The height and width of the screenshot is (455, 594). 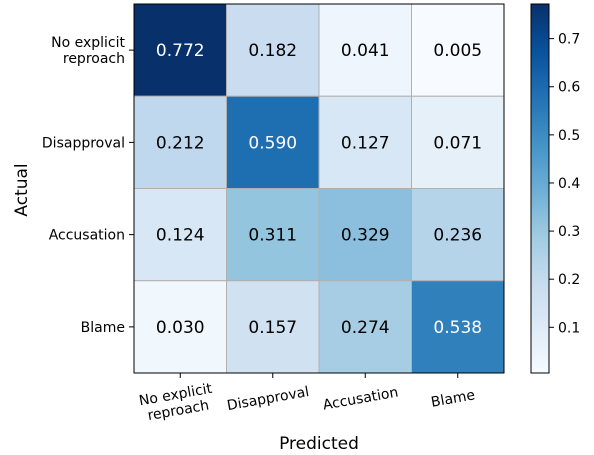 I want to click on heatmap-cell-label: 0.071, so click(x=457, y=143).